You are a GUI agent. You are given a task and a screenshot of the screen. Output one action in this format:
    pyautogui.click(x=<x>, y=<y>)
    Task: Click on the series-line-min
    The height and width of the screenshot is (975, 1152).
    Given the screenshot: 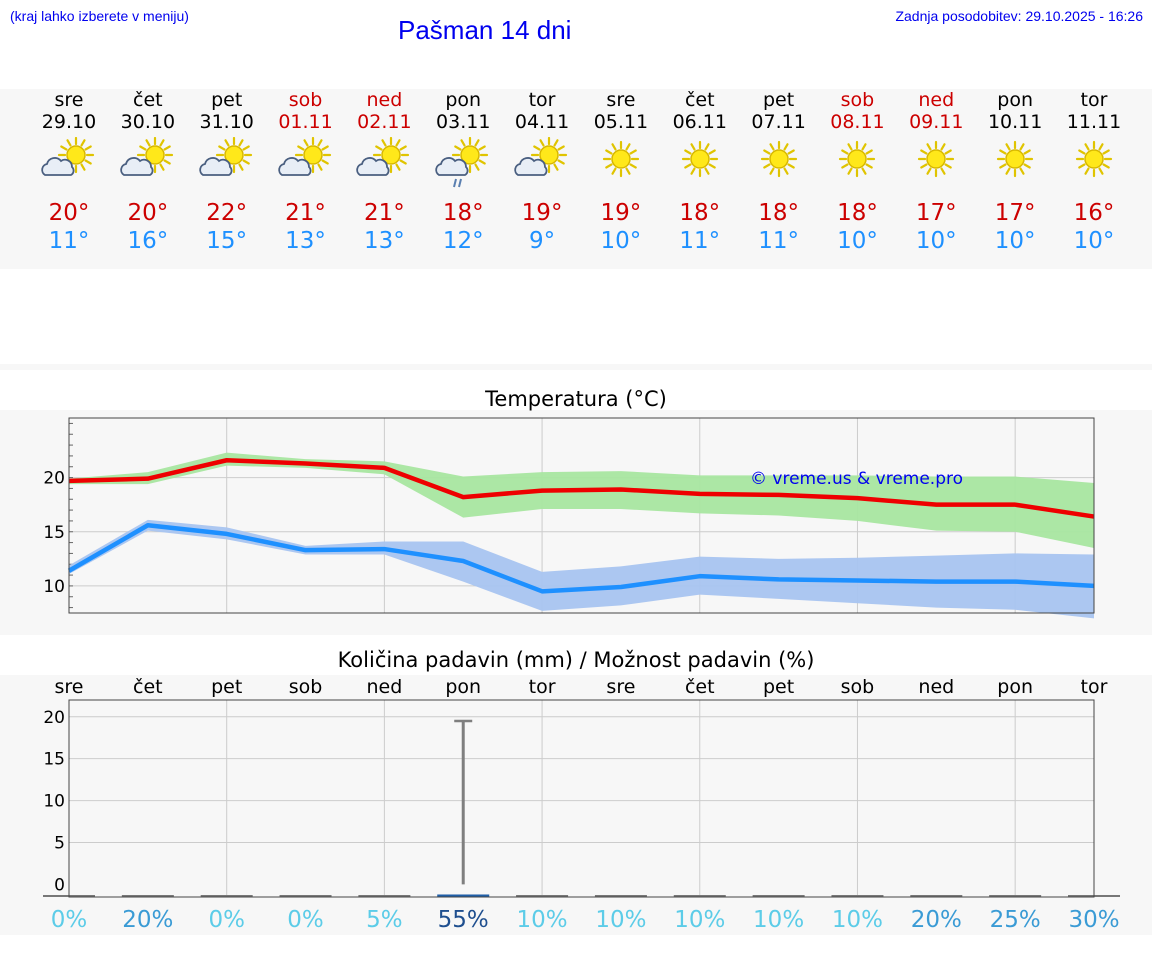 What is the action you would take?
    pyautogui.click(x=581, y=558)
    